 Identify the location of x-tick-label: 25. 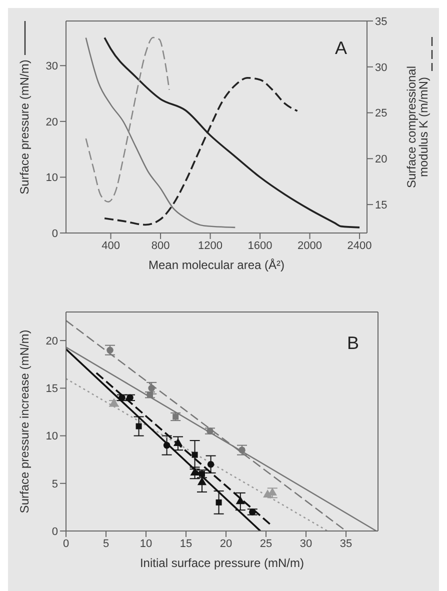
(266, 544).